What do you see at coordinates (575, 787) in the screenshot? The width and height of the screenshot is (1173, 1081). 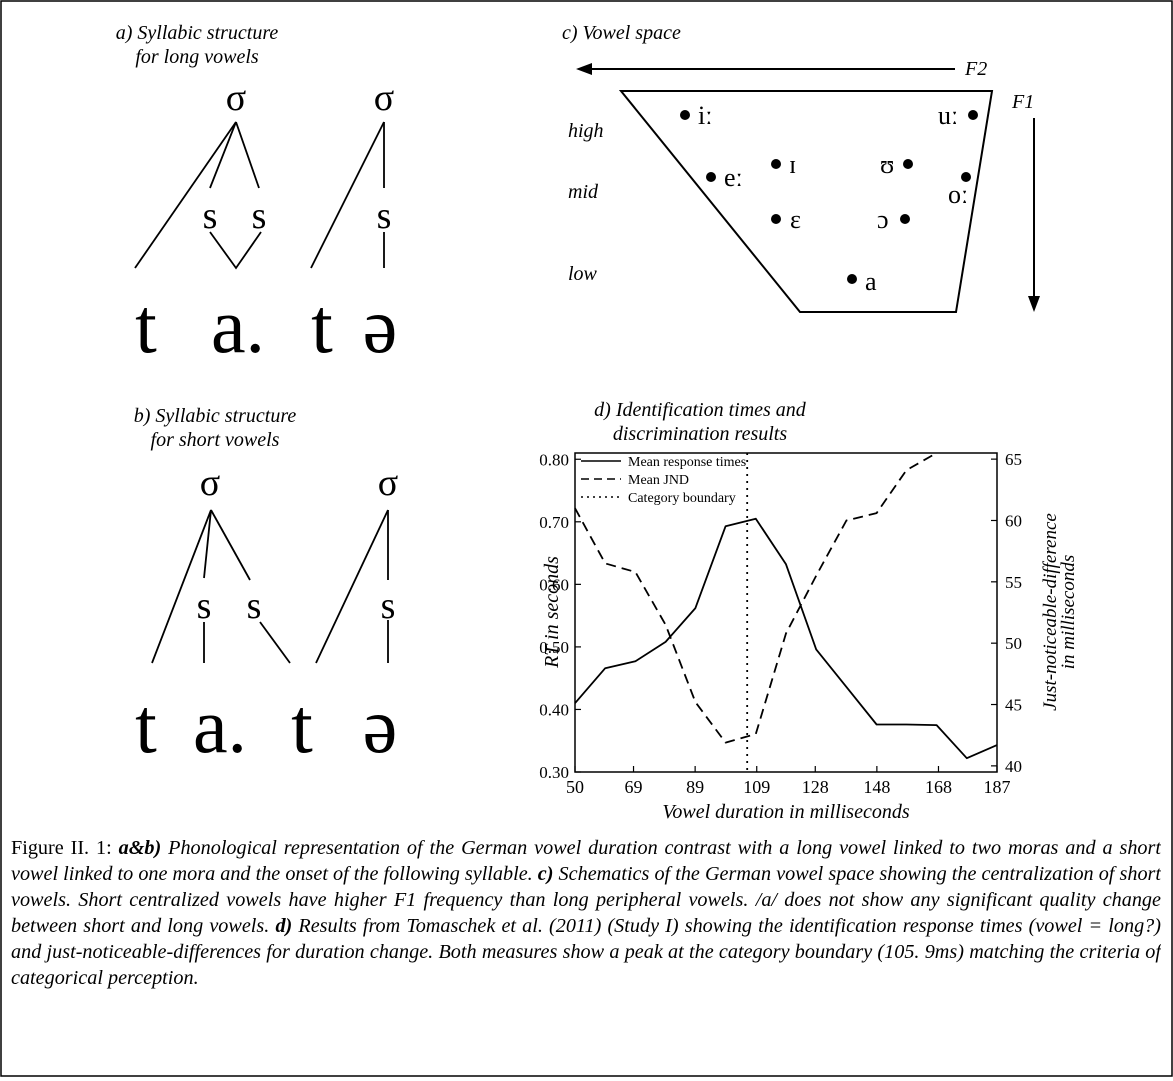 I see `x-tick-label: 50` at bounding box center [575, 787].